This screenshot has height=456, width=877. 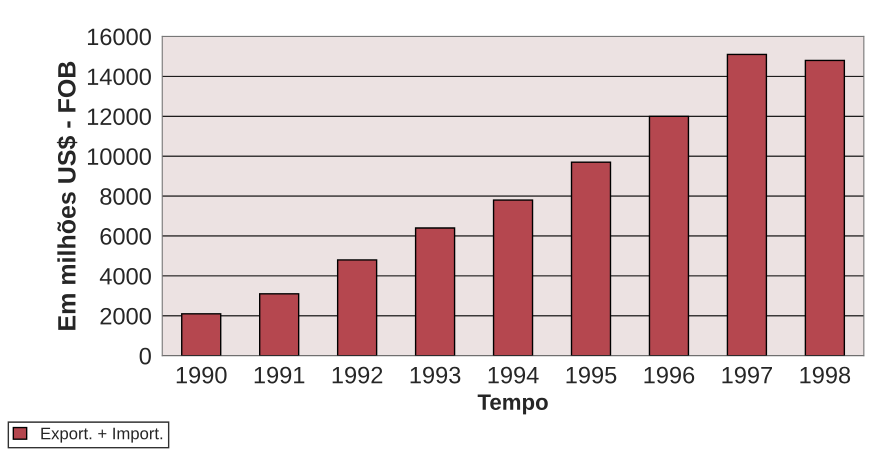 What do you see at coordinates (279, 375) in the screenshot?
I see `x-tick-label: 1991` at bounding box center [279, 375].